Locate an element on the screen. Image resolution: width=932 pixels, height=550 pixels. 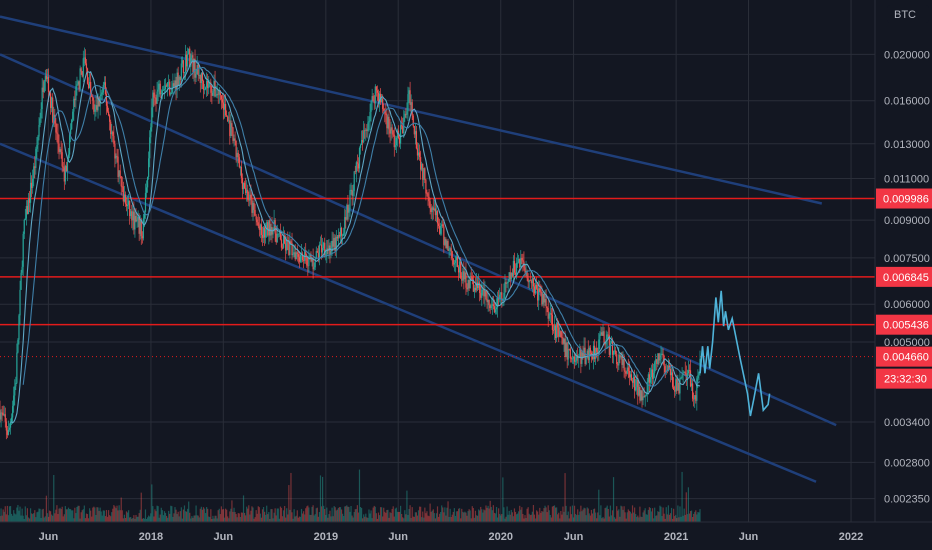
symbol-badge: BTC is located at coordinates (908, 14).